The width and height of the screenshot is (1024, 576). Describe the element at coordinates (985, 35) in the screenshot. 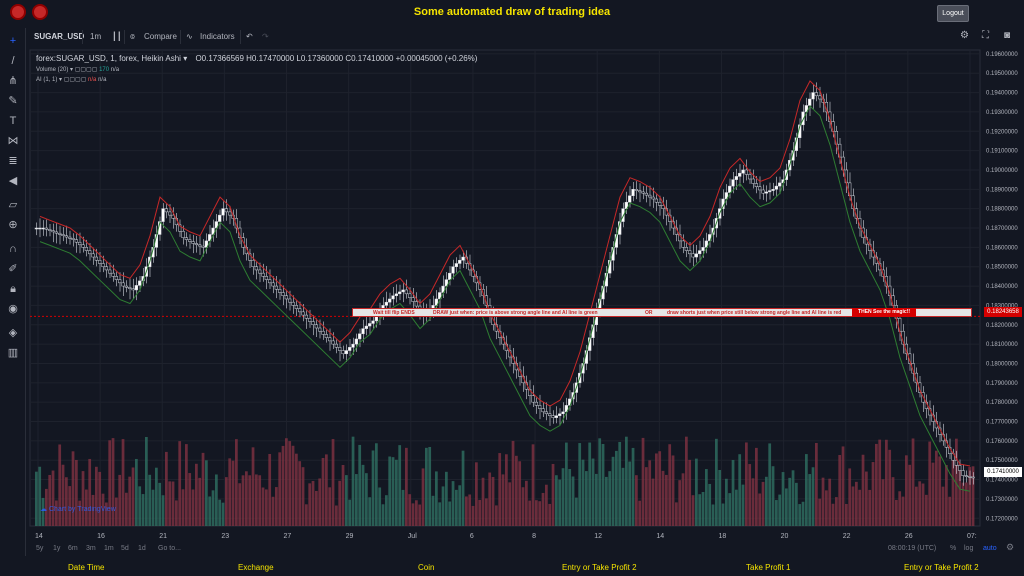

I see `fullscreen-icon: ⛶` at that location.